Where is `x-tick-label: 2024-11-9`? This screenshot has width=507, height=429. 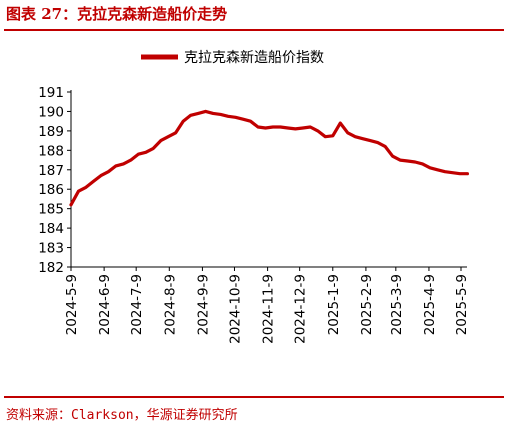
x-tick-label: 2024-11-9 is located at coordinates (269, 309).